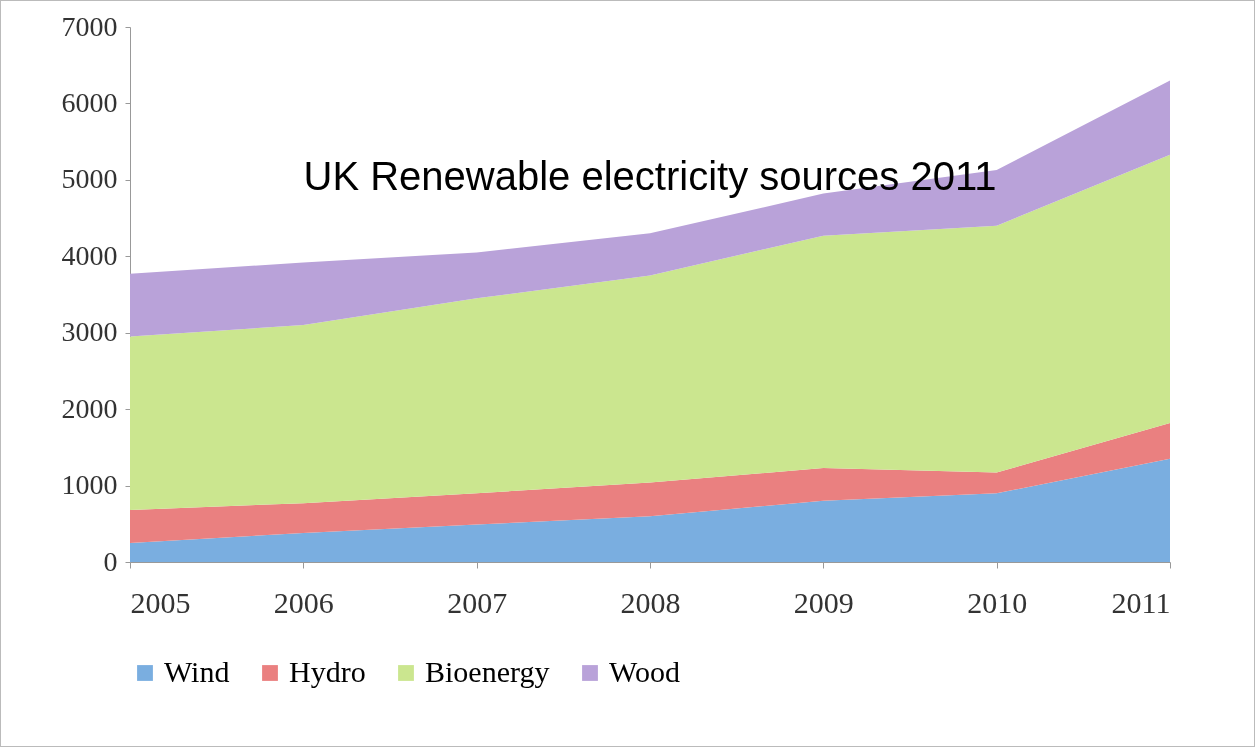 This screenshot has width=1259, height=751. I want to click on x-tick-label: 2007, so click(477, 602).